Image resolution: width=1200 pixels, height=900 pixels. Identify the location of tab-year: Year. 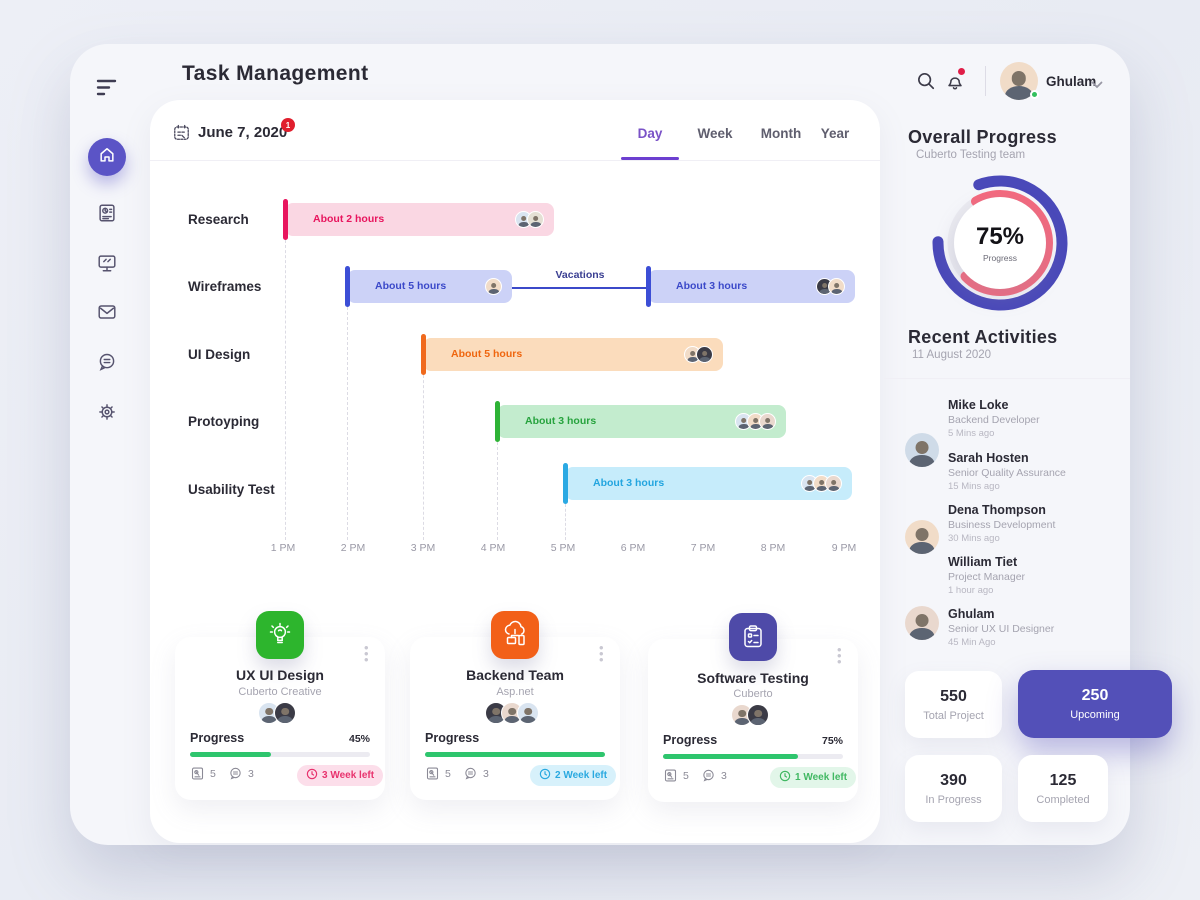
(835, 133).